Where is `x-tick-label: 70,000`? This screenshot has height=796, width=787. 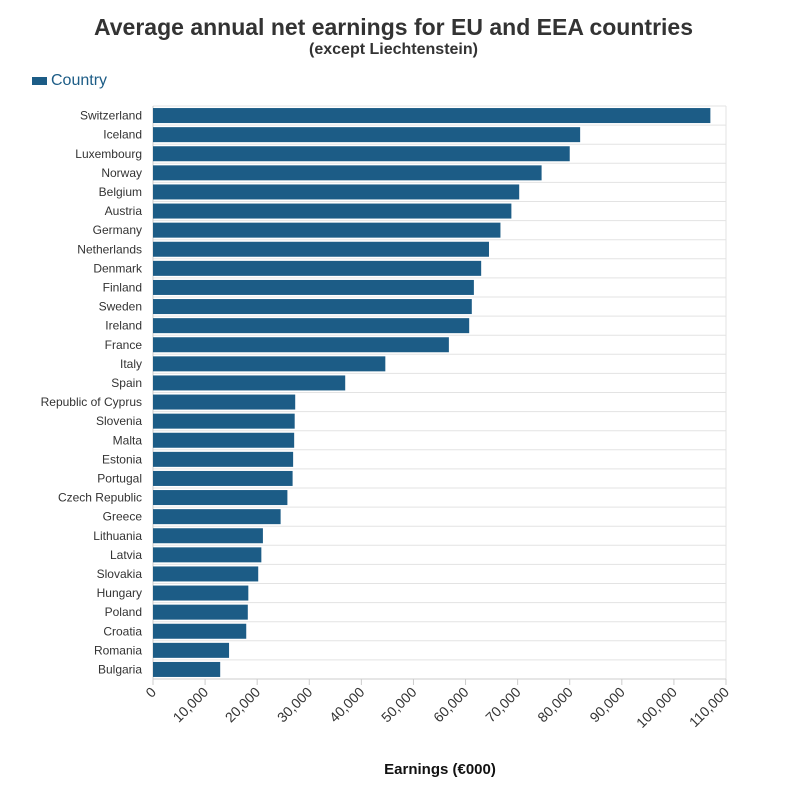 x-tick-label: 70,000 is located at coordinates (503, 705).